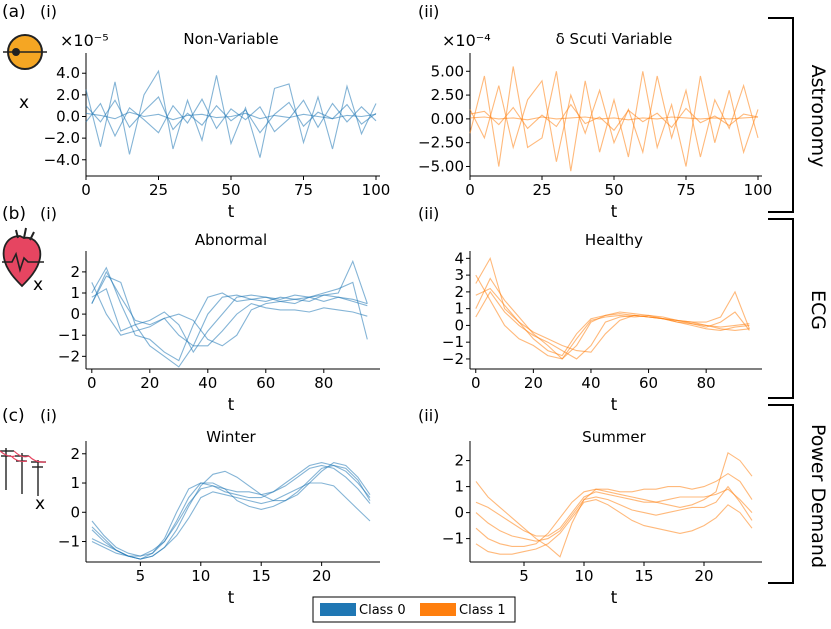  What do you see at coordinates (466, 40) in the screenshot?
I see `axis-exponent-label: ×10⁻⁴` at bounding box center [466, 40].